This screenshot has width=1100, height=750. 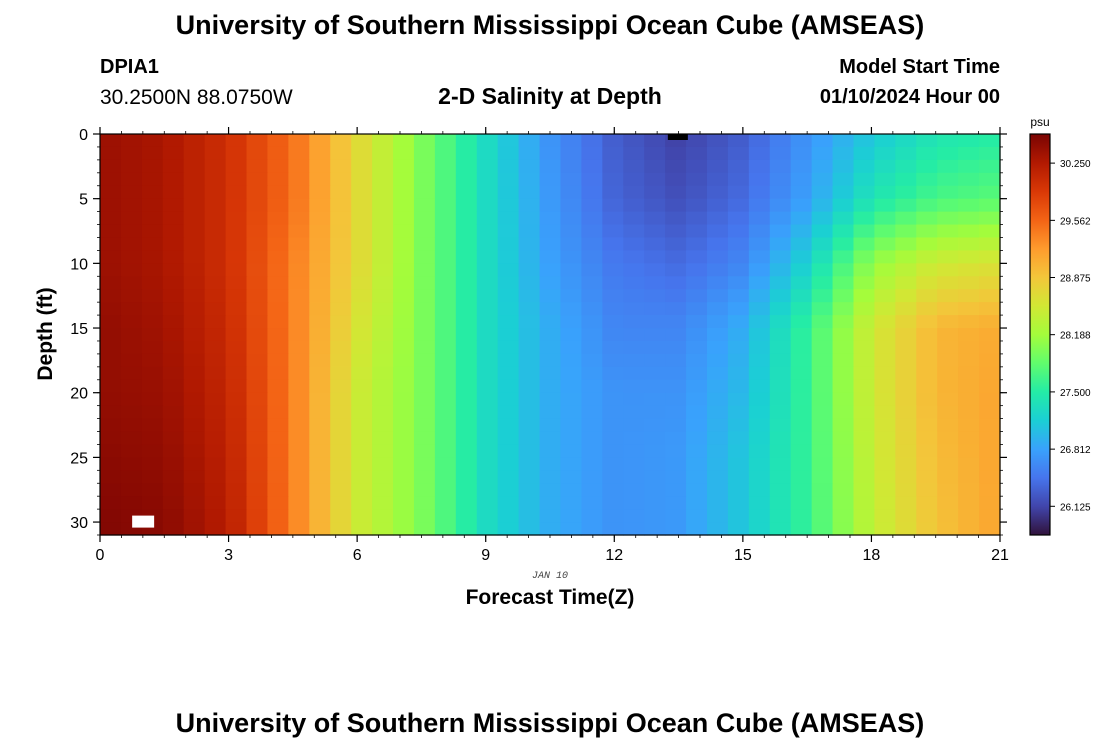 What do you see at coordinates (550, 576) in the screenshot?
I see `x-sublabel: JAN 10` at bounding box center [550, 576].